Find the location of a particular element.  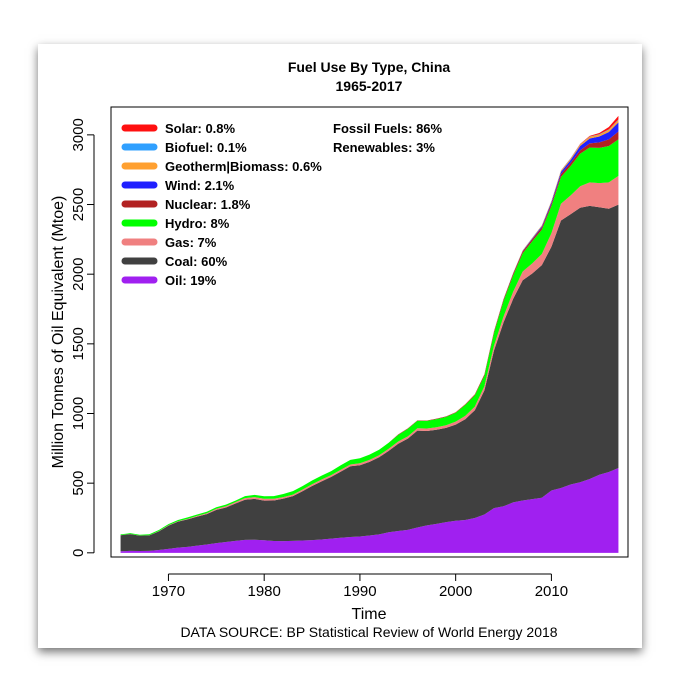

legend-label-wind: Wind: 2.1% is located at coordinates (200, 185).